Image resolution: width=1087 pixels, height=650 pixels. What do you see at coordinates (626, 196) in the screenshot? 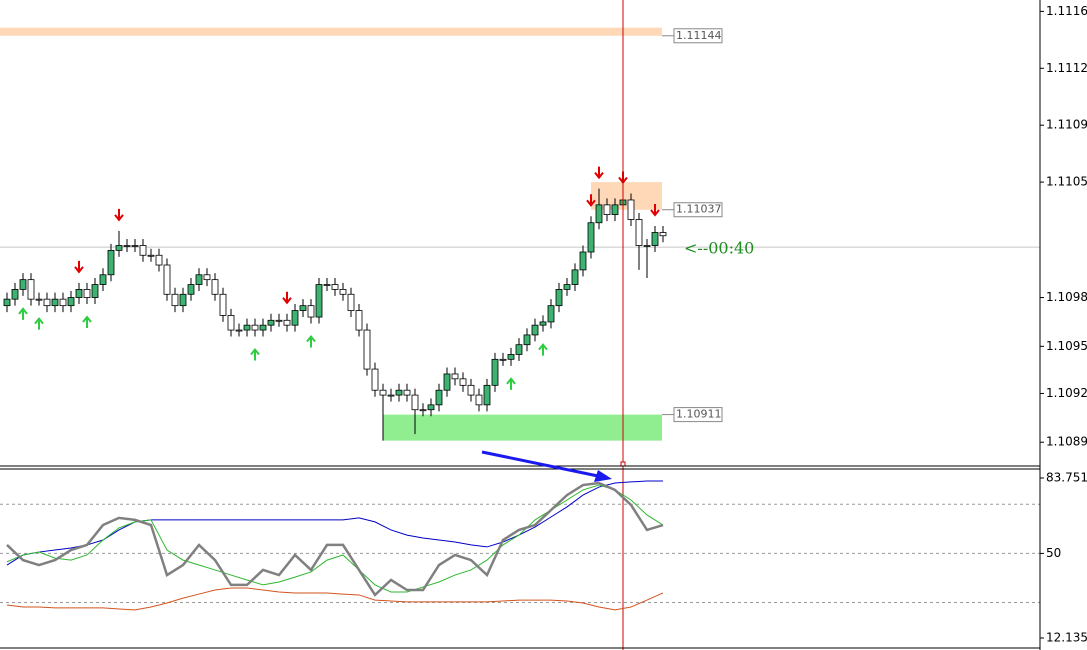
I see `zone` at bounding box center [626, 196].